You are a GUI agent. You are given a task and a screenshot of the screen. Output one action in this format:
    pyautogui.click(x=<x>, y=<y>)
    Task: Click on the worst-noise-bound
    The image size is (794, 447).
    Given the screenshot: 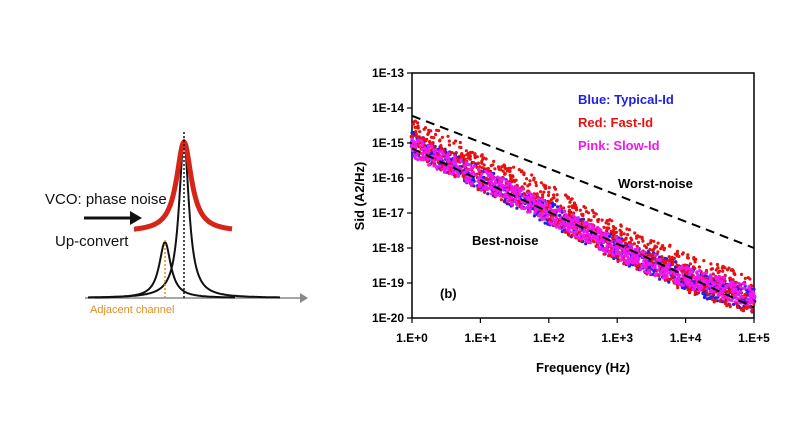 What is the action you would take?
    pyautogui.click(x=583, y=181)
    